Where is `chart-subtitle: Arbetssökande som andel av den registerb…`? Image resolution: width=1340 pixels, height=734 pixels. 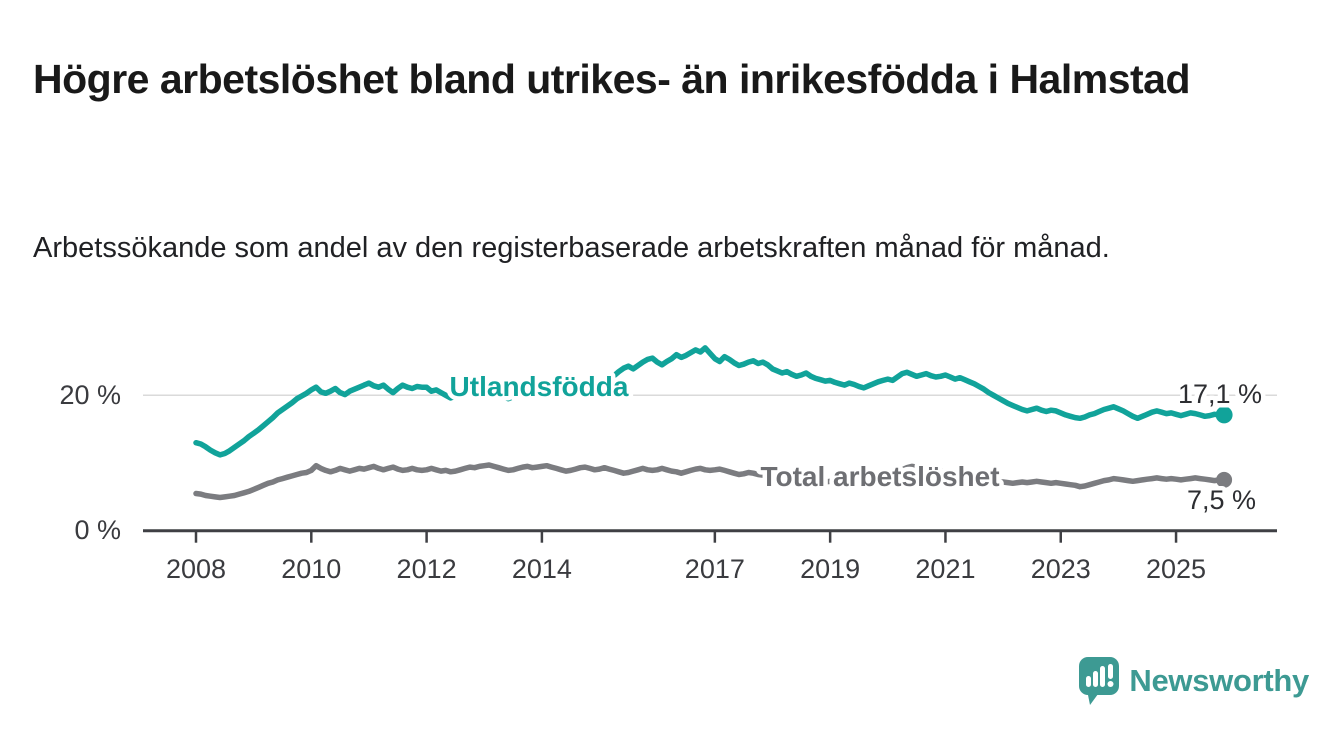
chart-subtitle: Arbetssökande som andel av den registerb… is located at coordinates (571, 248).